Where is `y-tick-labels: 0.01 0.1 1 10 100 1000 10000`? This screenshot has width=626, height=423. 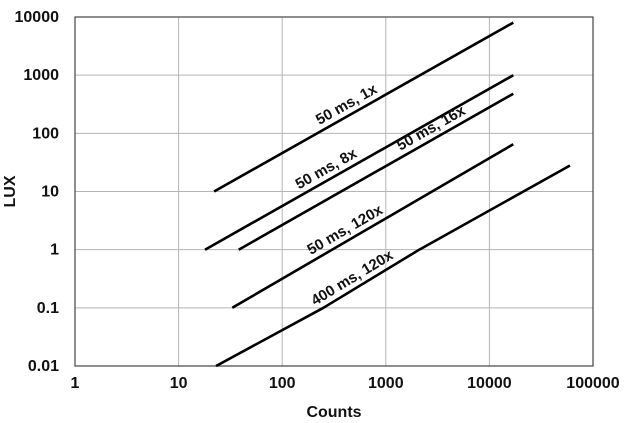 y-tick-labels: 0.01 0.1 1 10 100 1000 10000 is located at coordinates (37, 192).